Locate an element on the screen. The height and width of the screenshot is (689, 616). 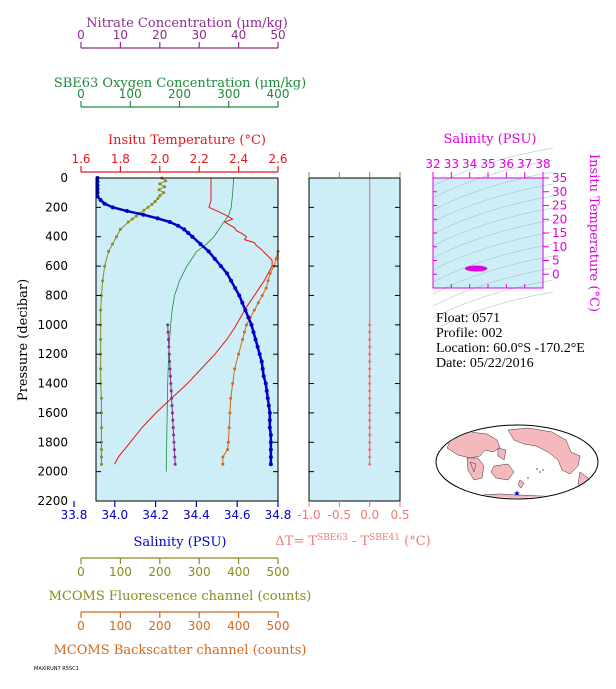
ts-data-cluster is located at coordinates (476, 268).